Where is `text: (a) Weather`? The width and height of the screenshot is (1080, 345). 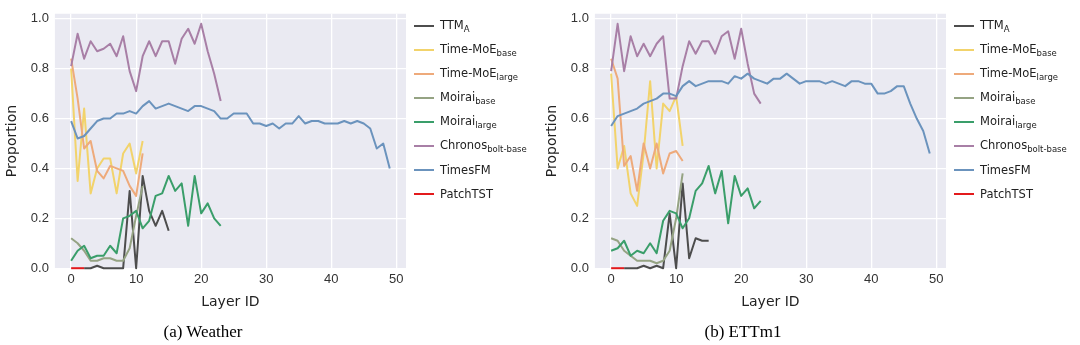
text: (a) Weather is located at coordinates (203, 332).